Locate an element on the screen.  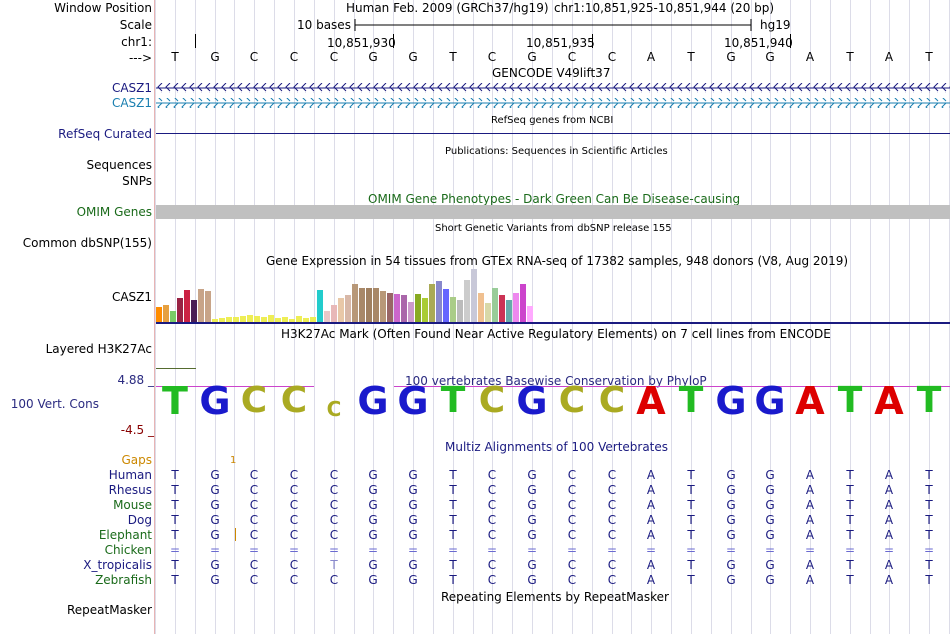
refseq-gene-line is located at coordinates (553, 133).